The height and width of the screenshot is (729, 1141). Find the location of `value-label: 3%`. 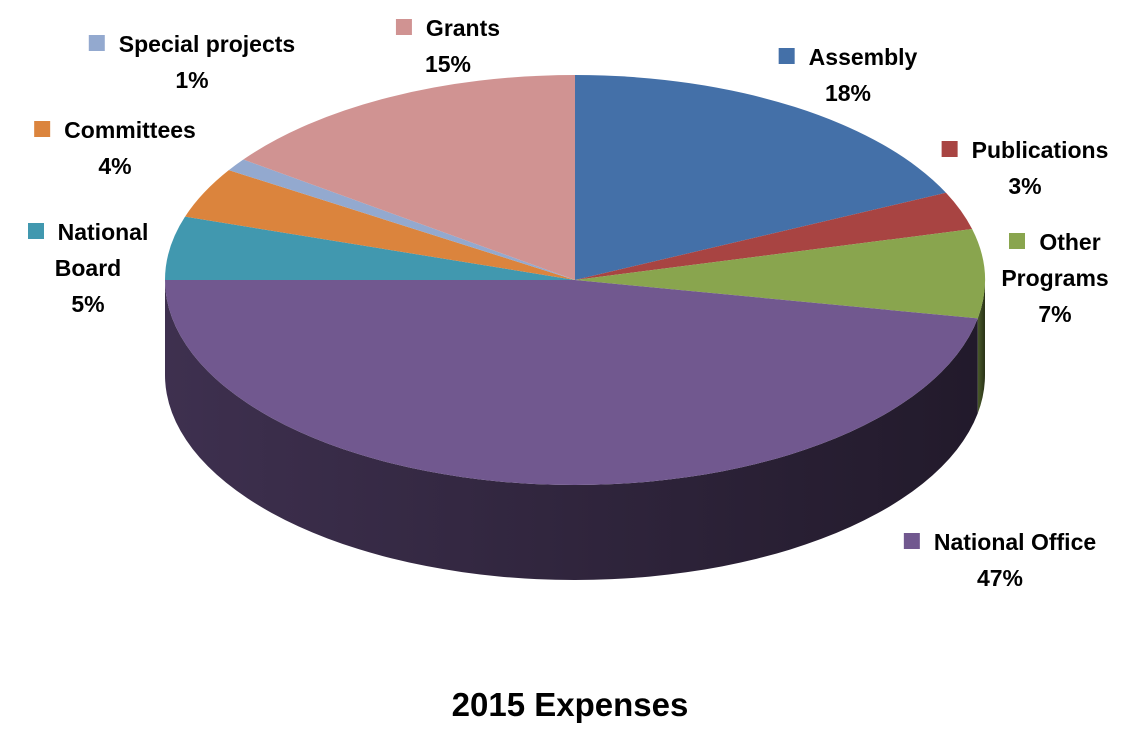

value-label: 3% is located at coordinates (1025, 186).